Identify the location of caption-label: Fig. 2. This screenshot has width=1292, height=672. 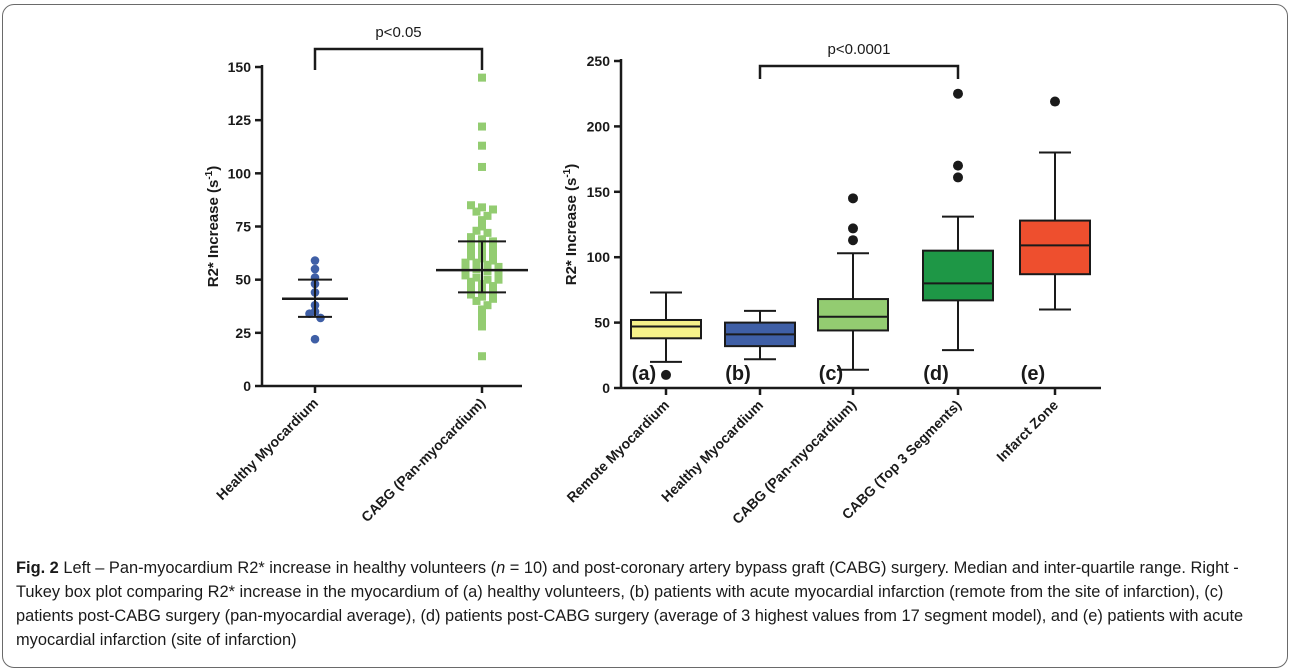
(37, 568).